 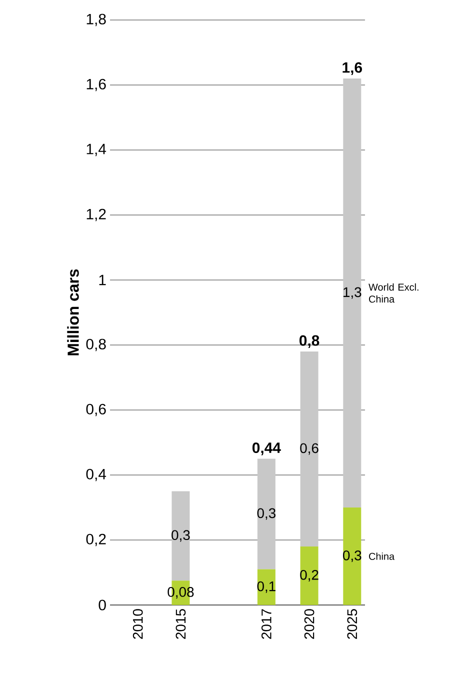 What do you see at coordinates (309, 341) in the screenshot?
I see `total-label: 0,8` at bounding box center [309, 341].